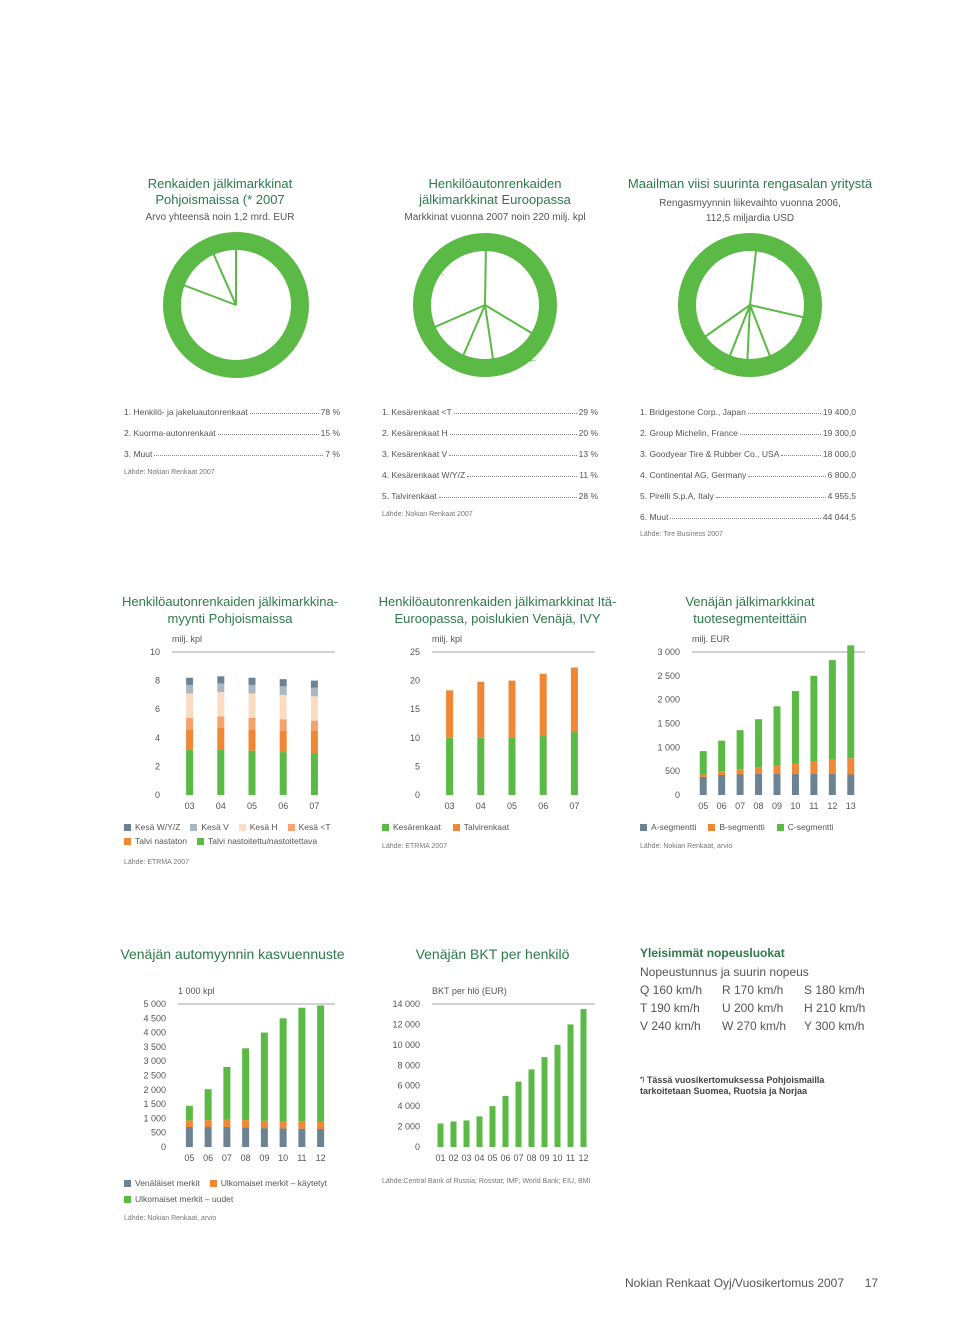 The height and width of the screenshot is (1324, 960). Describe the element at coordinates (737, 827) in the screenshot. I see `chart3-legend: A-segmentti B-segmentti C-segmentti` at that location.